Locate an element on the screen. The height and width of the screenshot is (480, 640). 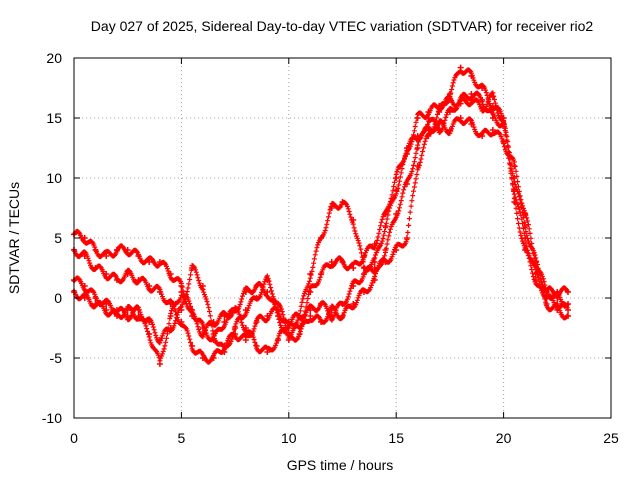
y-tick-label: 15 is located at coordinates (54, 118).